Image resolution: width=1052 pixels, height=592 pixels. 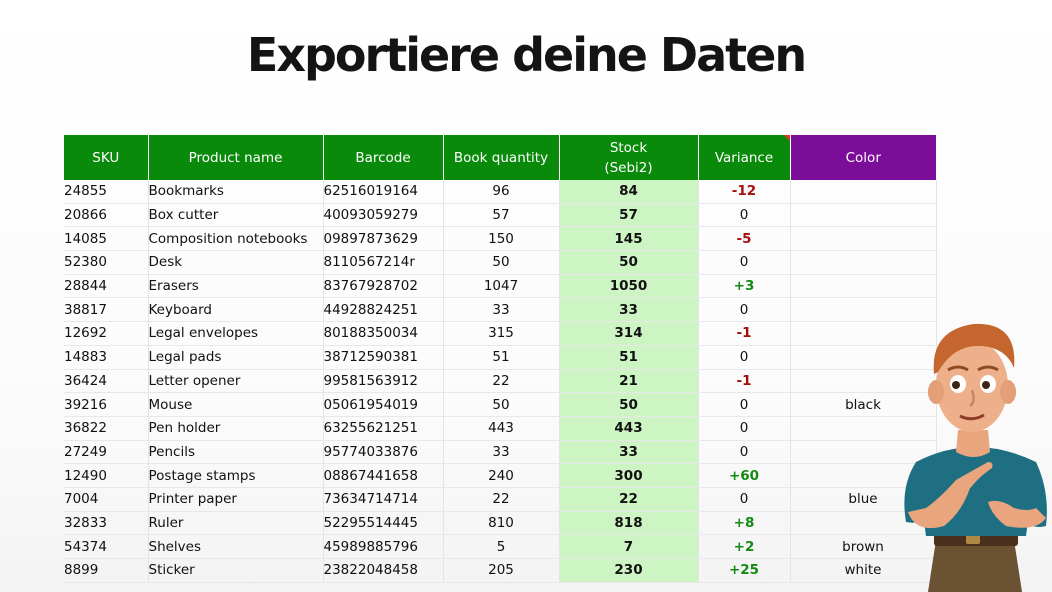 What do you see at coordinates (863, 546) in the screenshot?
I see `cell-color: brown` at bounding box center [863, 546].